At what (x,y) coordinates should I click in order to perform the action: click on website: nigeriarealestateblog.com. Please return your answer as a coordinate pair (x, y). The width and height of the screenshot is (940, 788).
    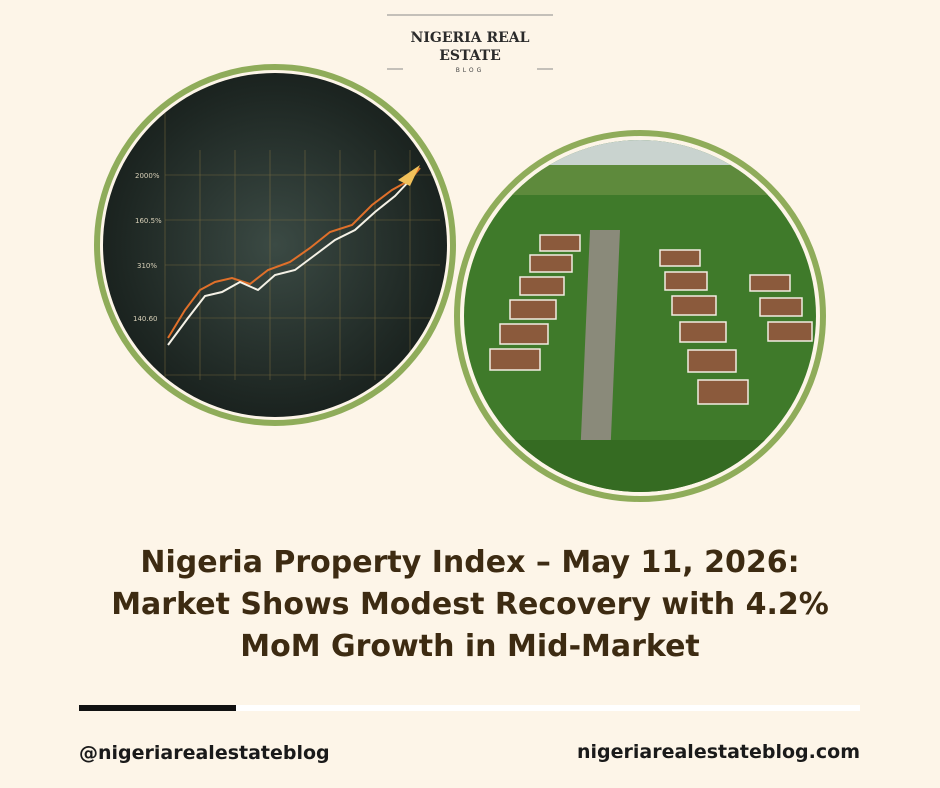
    Looking at the image, I should click on (718, 752).